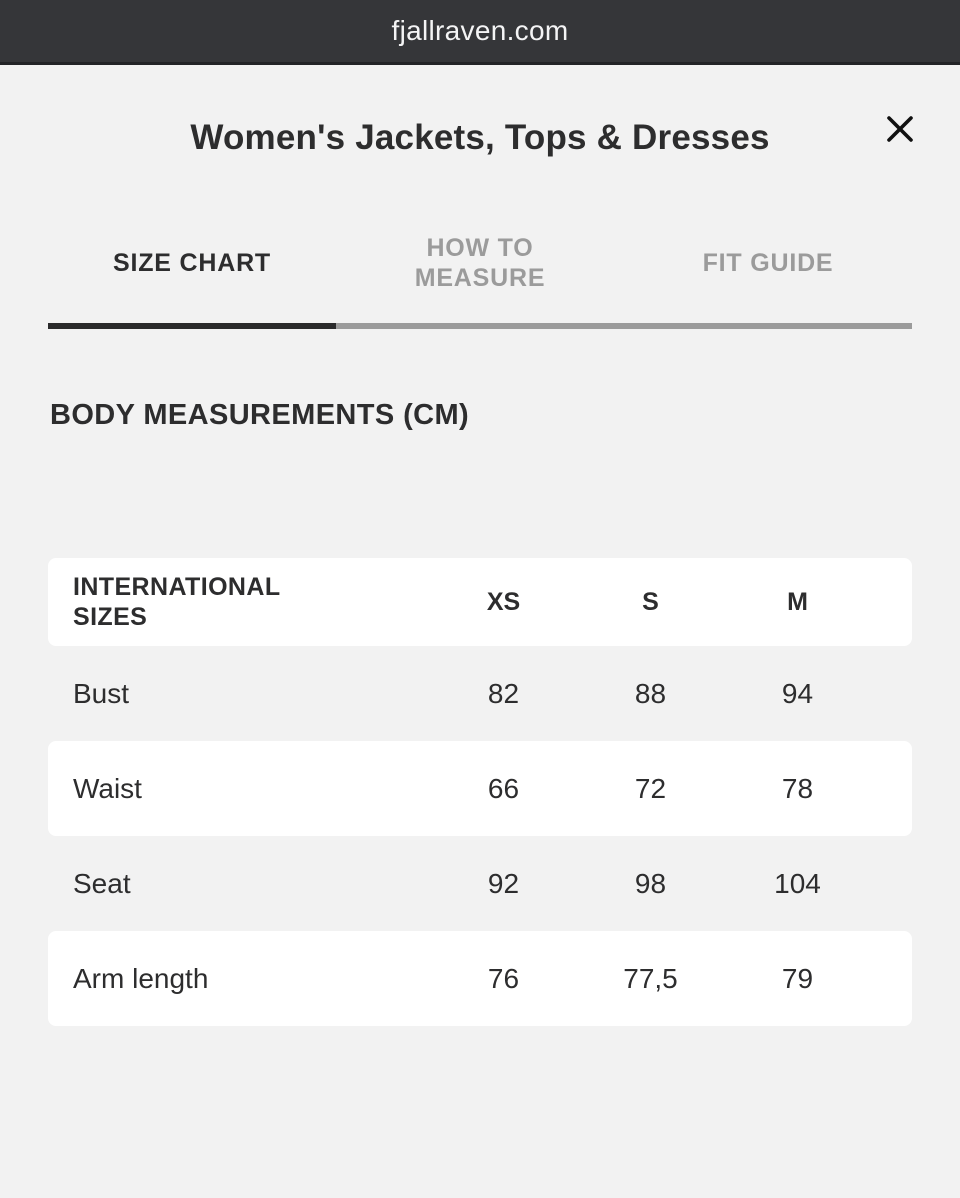 The image size is (960, 1198). I want to click on close-icon, so click(900, 129).